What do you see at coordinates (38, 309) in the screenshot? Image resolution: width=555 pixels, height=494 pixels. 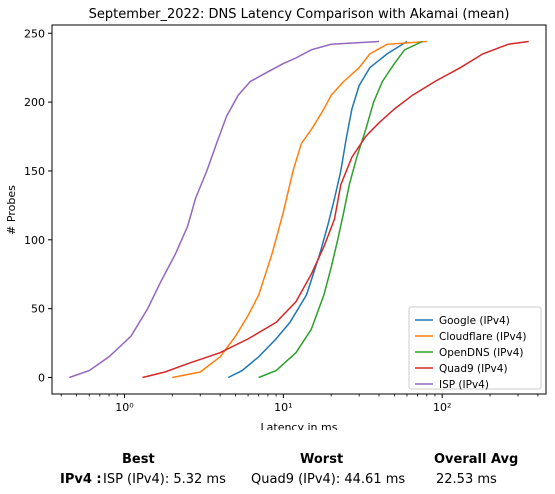 I see `y-tick-label: 50` at bounding box center [38, 309].